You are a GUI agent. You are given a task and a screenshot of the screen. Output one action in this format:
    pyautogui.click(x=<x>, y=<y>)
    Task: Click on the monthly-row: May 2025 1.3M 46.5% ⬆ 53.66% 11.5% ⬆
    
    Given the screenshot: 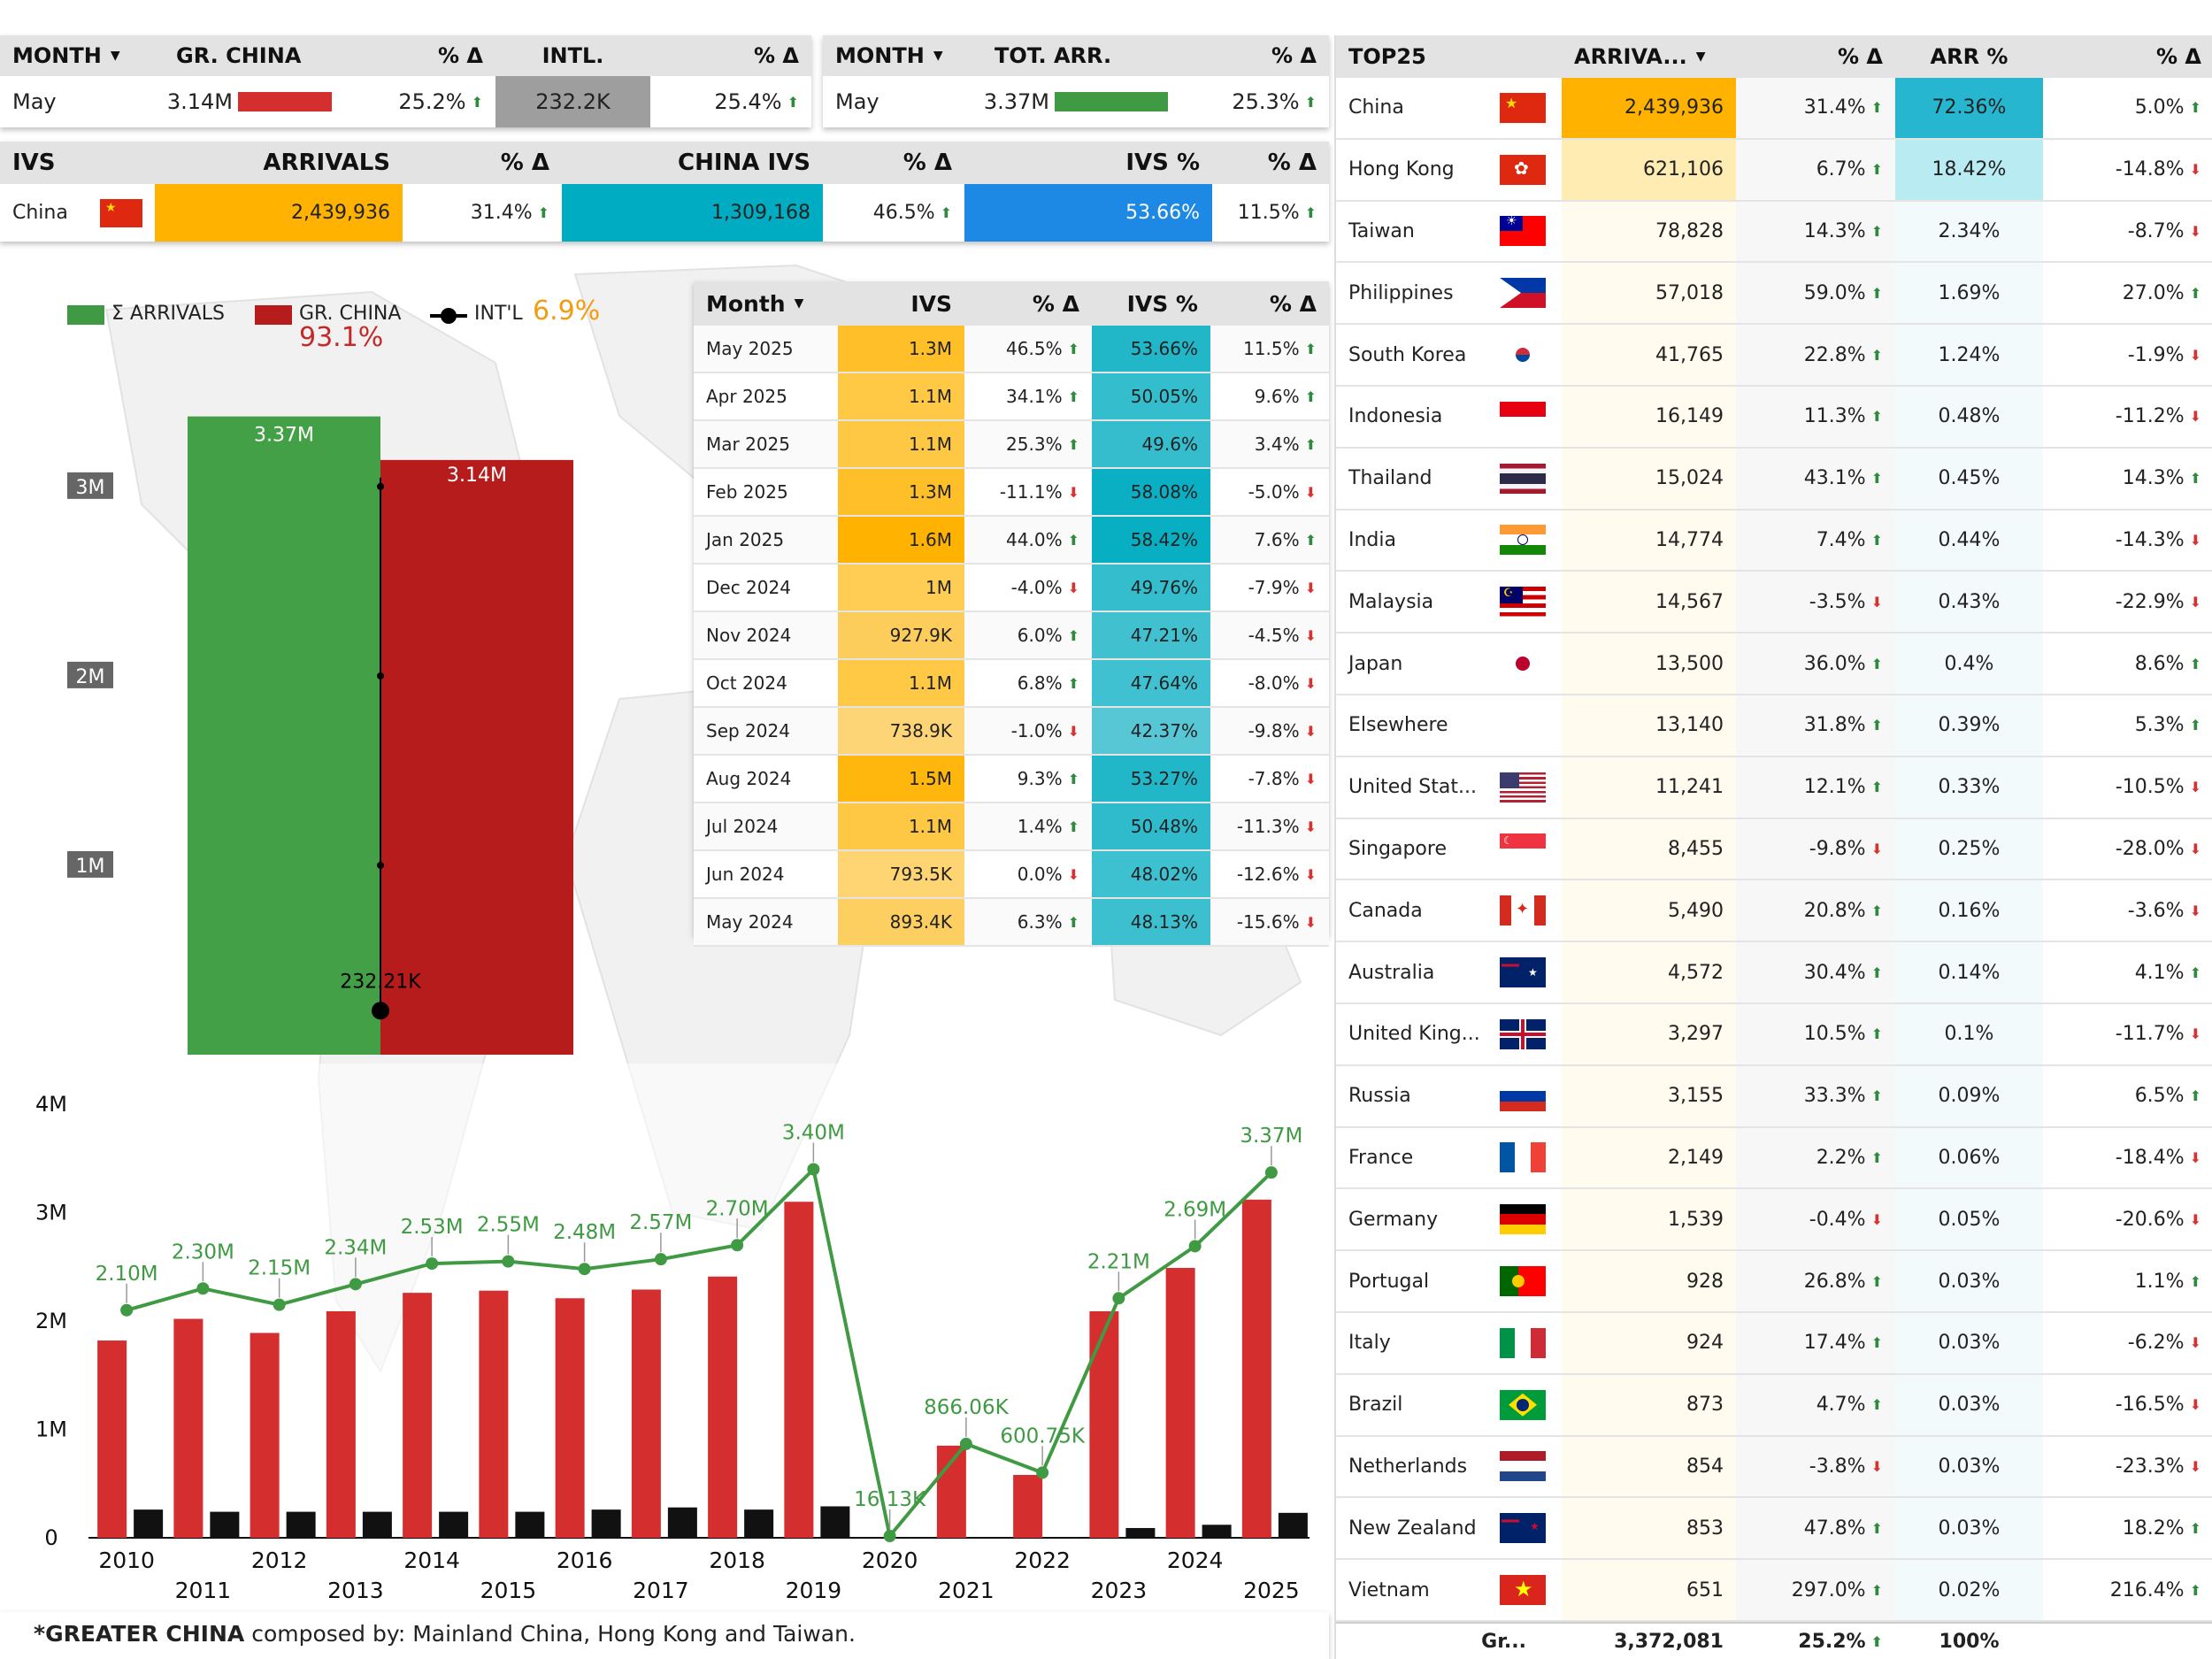 What is the action you would take?
    pyautogui.click(x=1012, y=350)
    